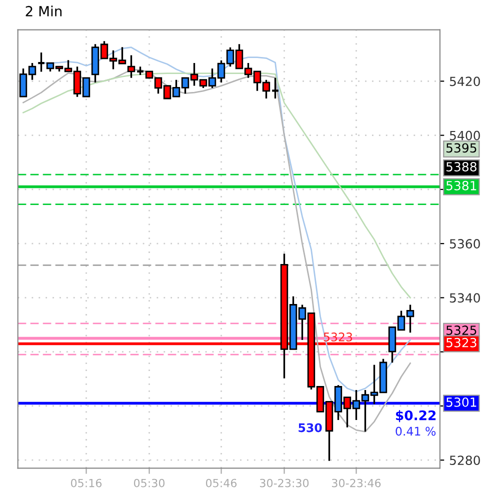  What do you see at coordinates (465, 298) in the screenshot?
I see `y-tick-label: 5340` at bounding box center [465, 298].